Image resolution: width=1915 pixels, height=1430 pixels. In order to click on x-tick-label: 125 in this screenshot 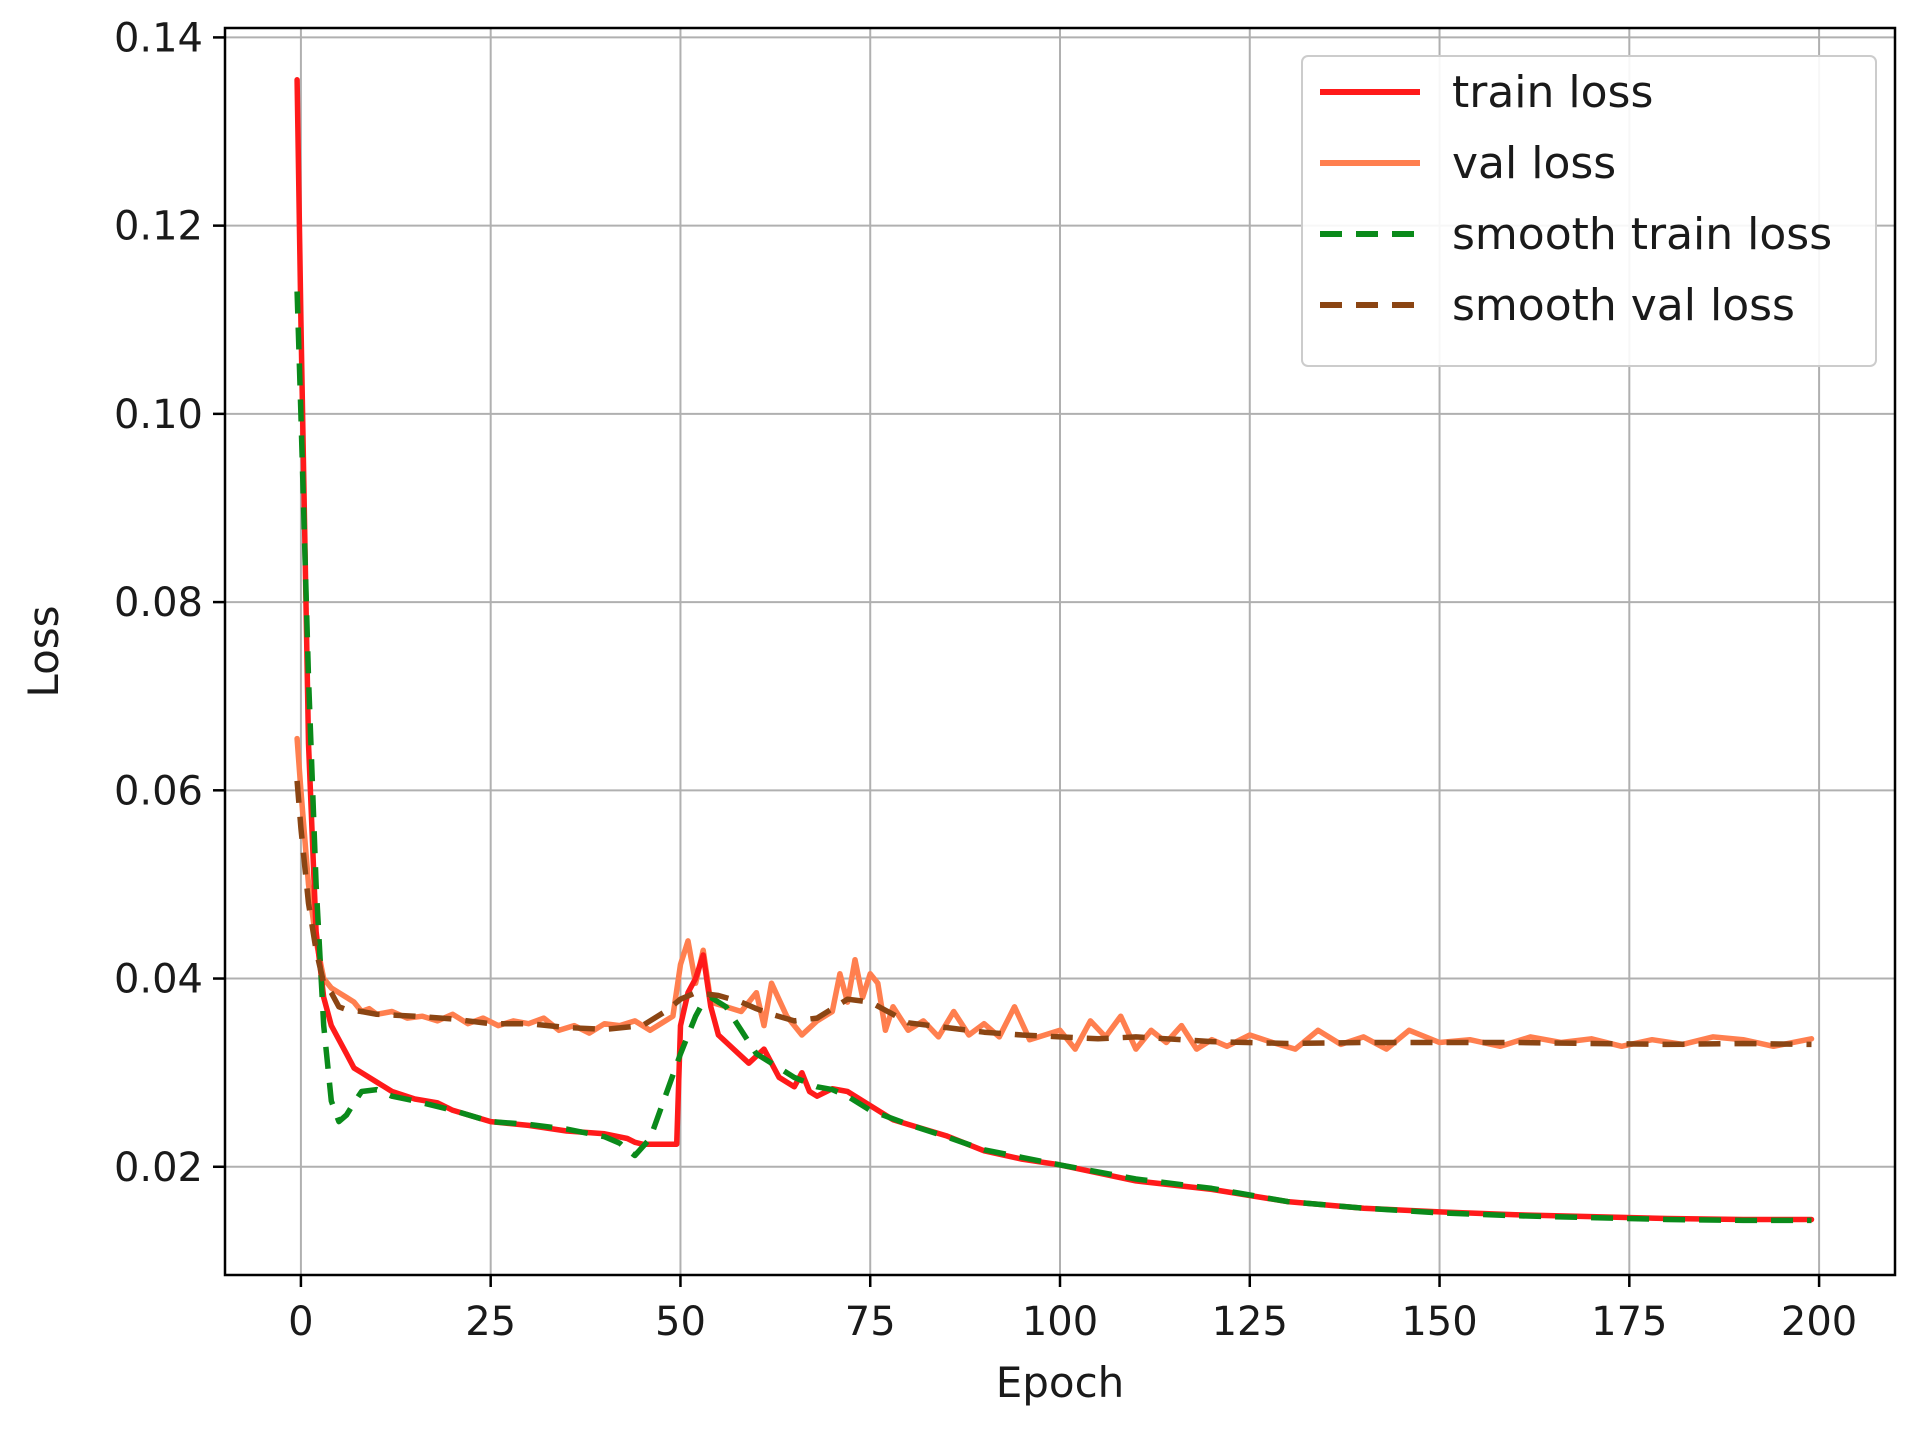, I will do `click(1250, 1322)`.